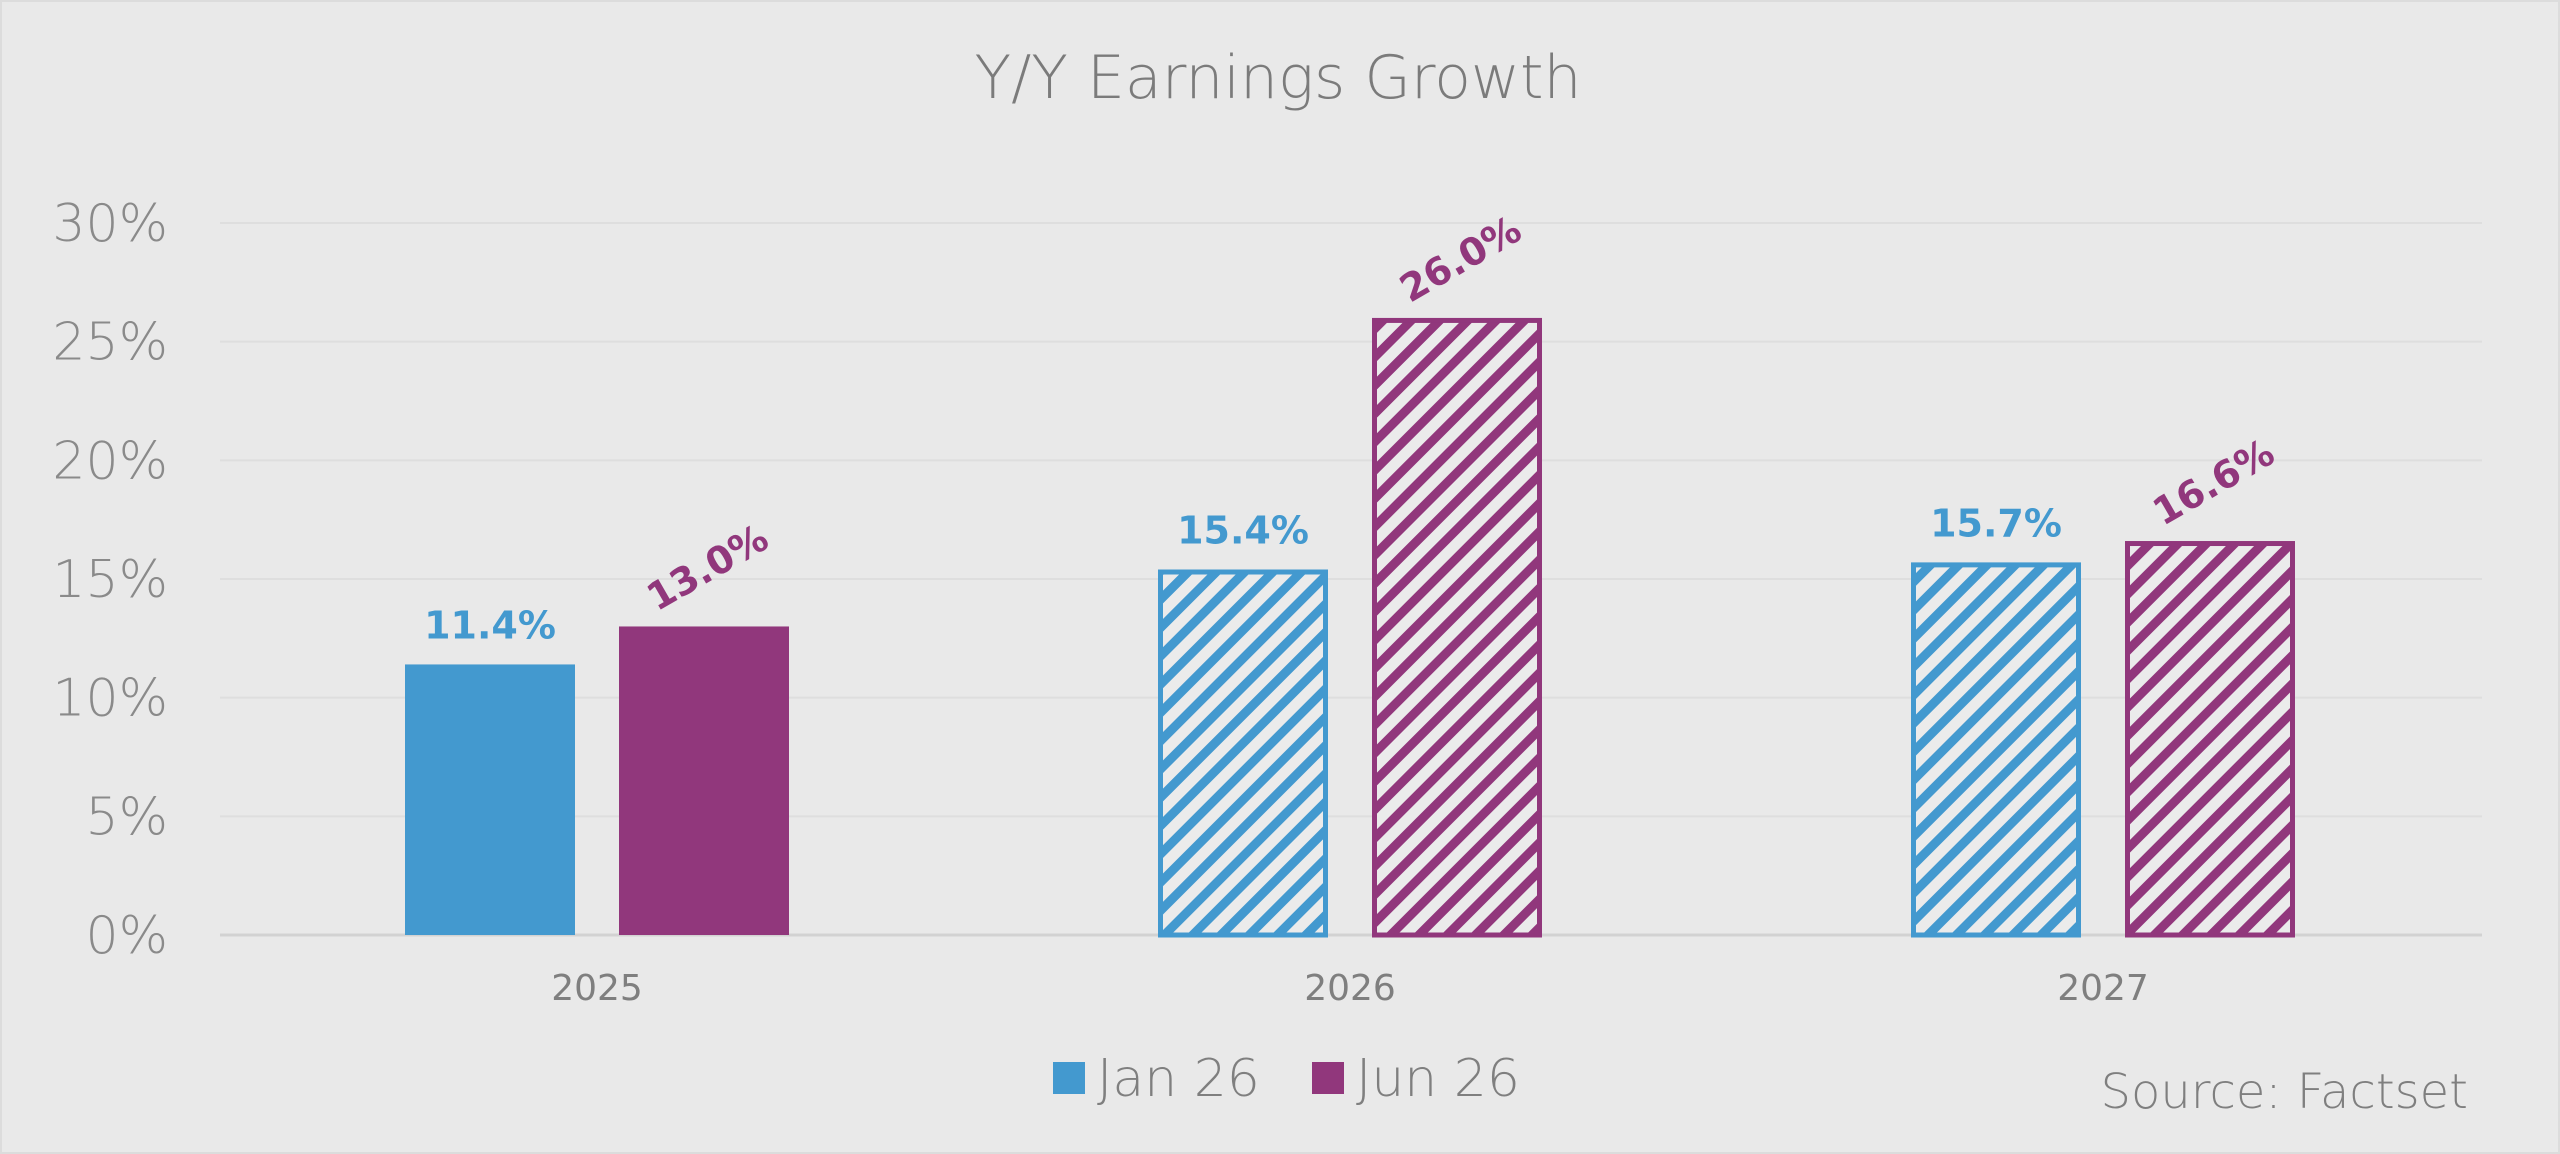 The height and width of the screenshot is (1154, 2560). Describe the element at coordinates (1457, 627) in the screenshot. I see `bar-jun-26-2026` at that location.